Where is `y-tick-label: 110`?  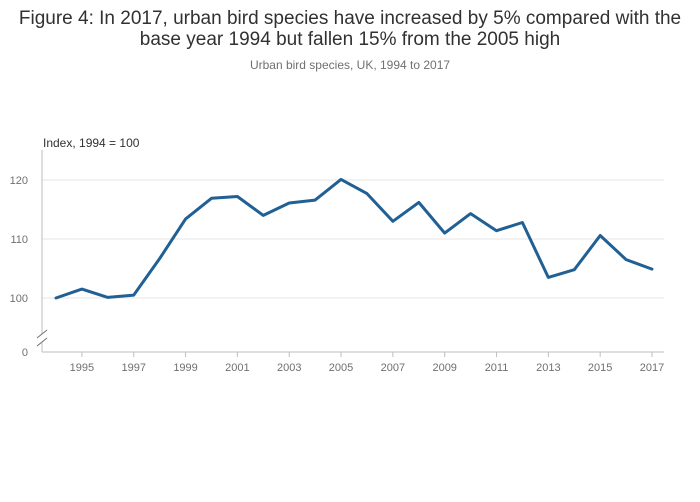 y-tick-label: 110 is located at coordinates (19, 240).